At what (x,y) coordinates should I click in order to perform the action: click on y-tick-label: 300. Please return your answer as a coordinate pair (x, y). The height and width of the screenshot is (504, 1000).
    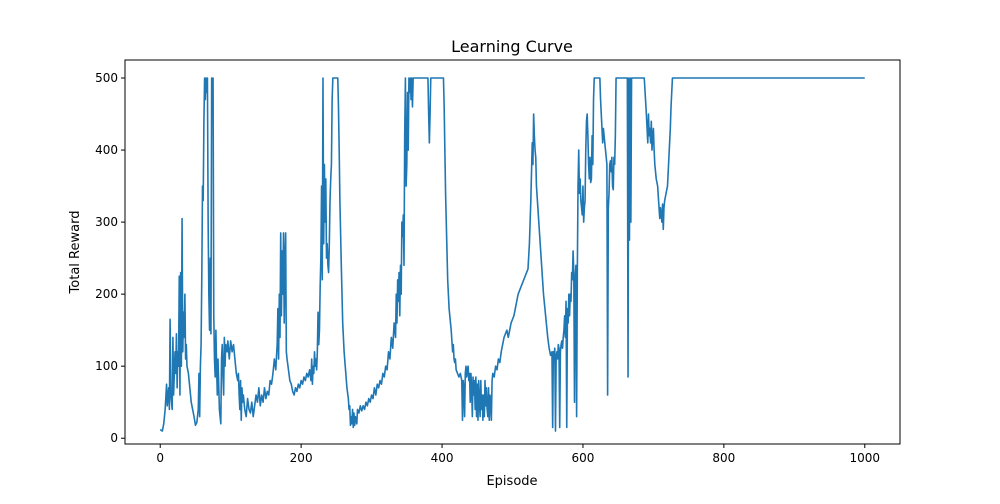
    Looking at the image, I should click on (106, 222).